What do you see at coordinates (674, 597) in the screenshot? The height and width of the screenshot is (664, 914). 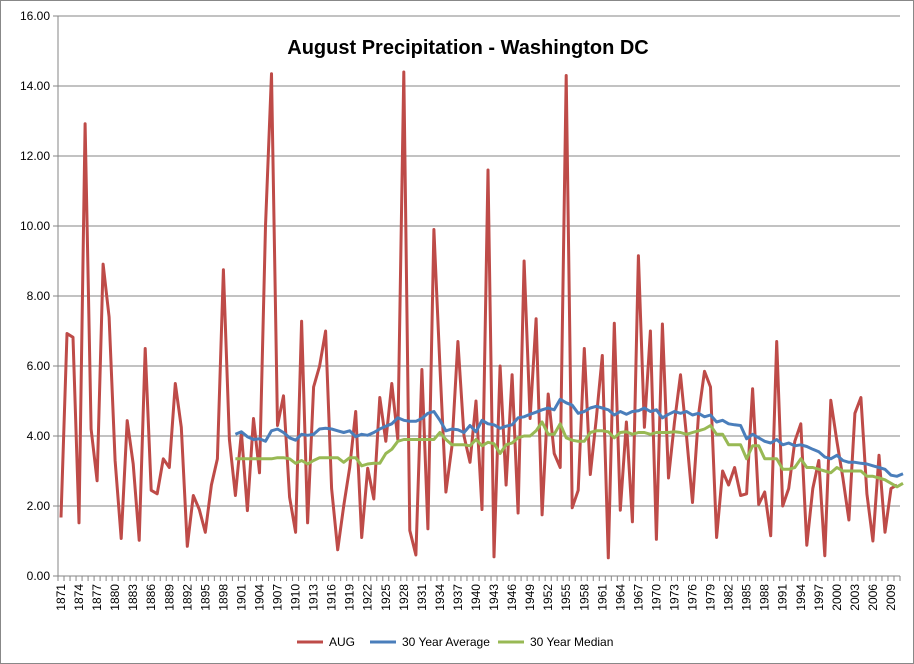 I see `x-tick-label: 1973` at bounding box center [674, 597].